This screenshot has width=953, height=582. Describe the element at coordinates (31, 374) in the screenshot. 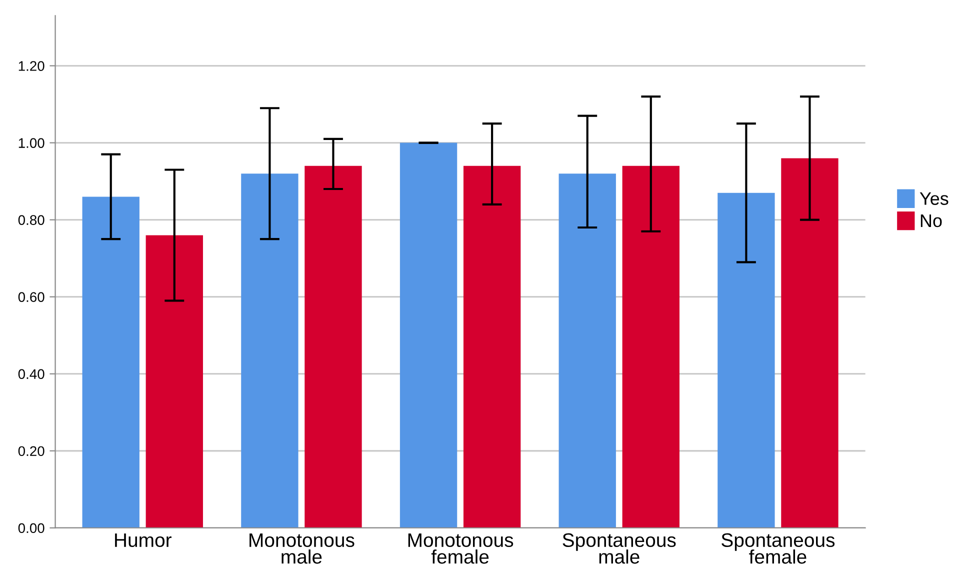

I see `y-tick-label: 0.40` at that location.